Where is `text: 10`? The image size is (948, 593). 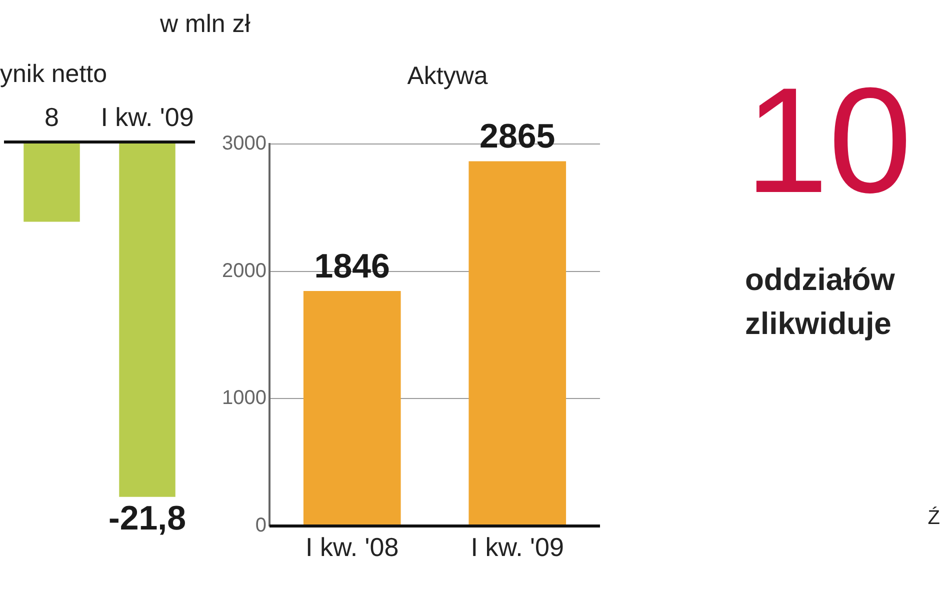 text: 10 is located at coordinates (829, 140).